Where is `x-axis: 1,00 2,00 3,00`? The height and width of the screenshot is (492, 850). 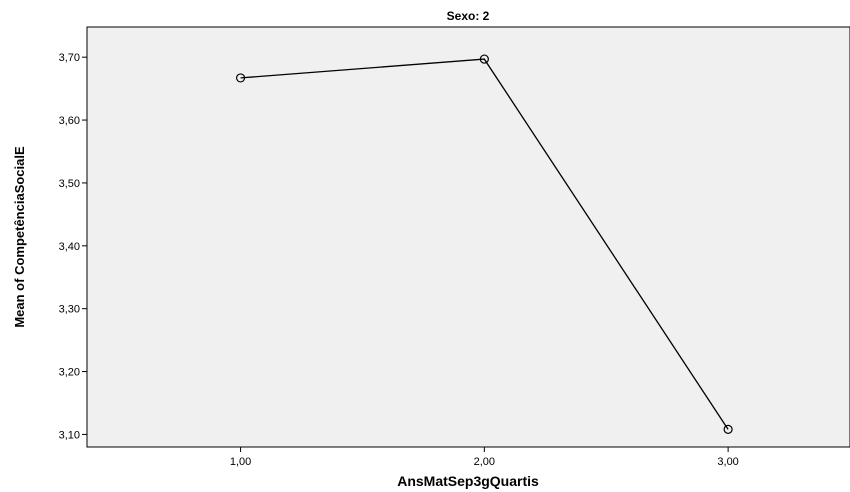
x-axis: 1,00 2,00 3,00 is located at coordinates (484, 457).